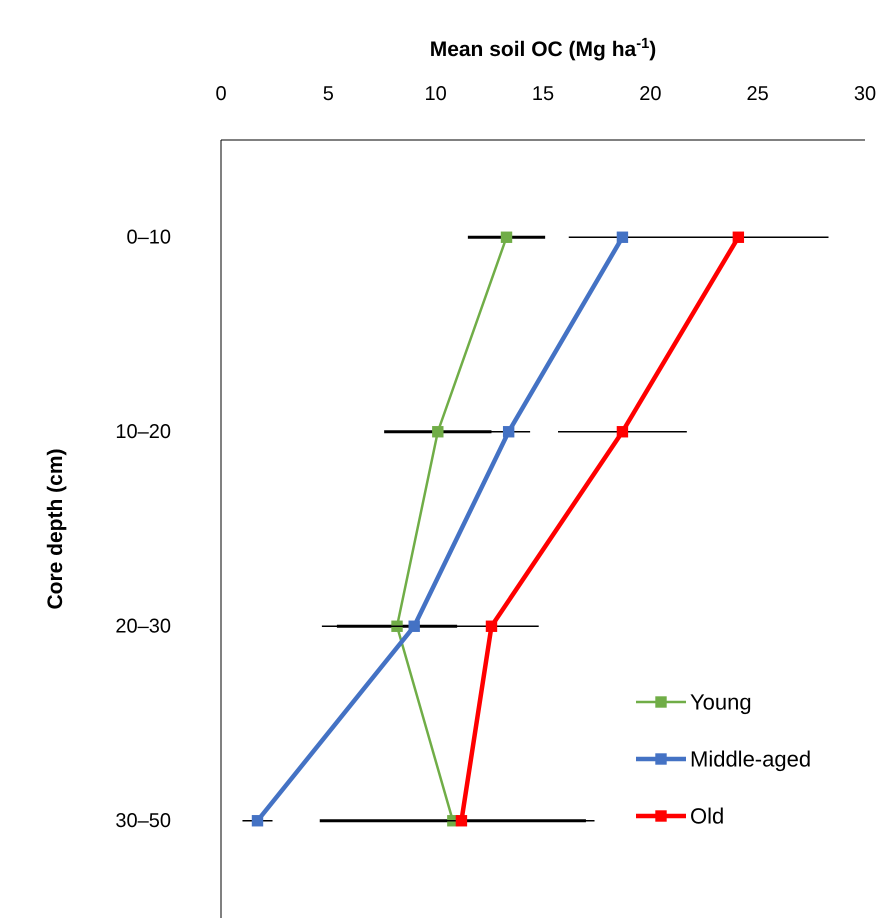 The height and width of the screenshot is (924, 884). Describe the element at coordinates (721, 702) in the screenshot. I see `legend-label: Young` at that location.